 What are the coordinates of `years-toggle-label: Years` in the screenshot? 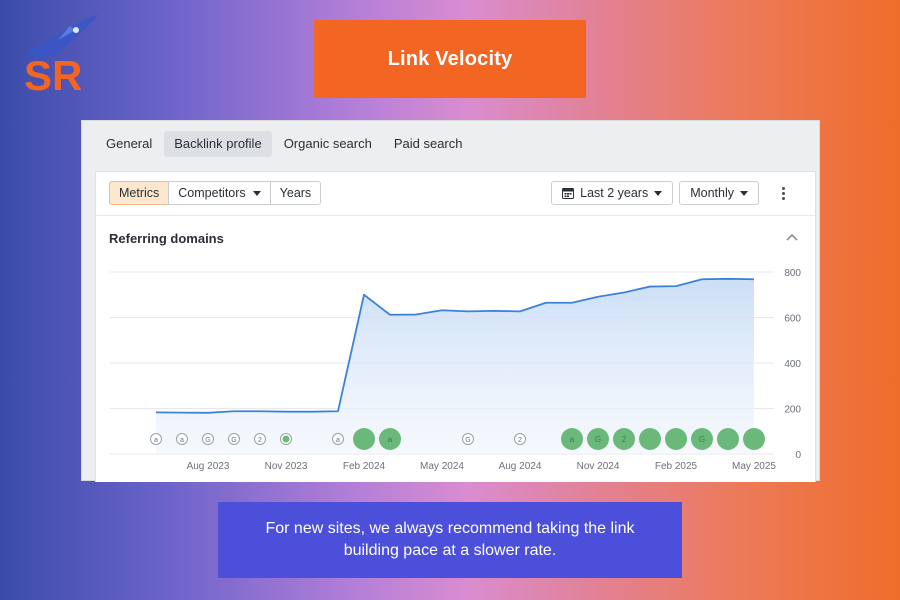 It's located at (295, 193).